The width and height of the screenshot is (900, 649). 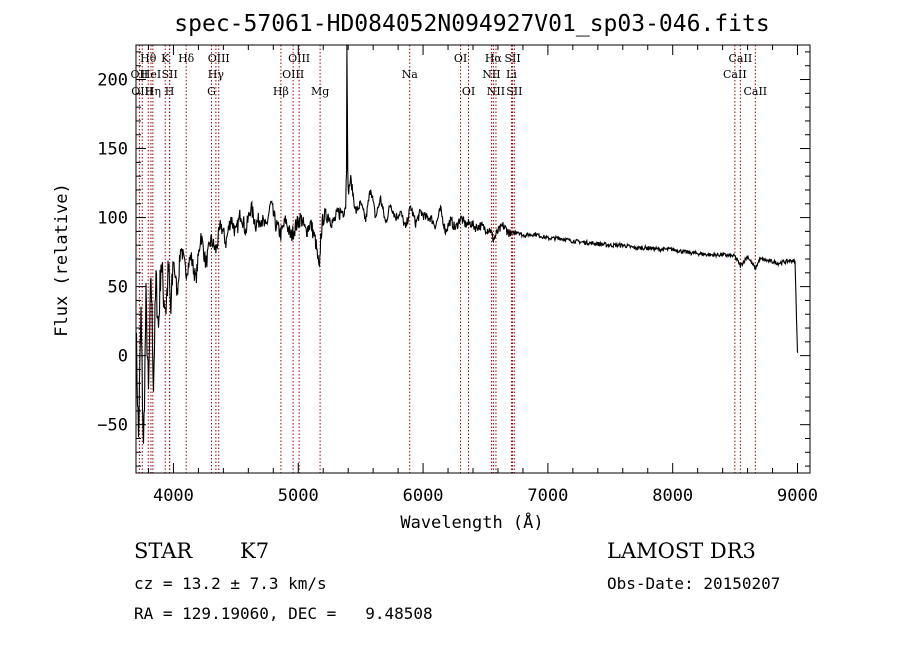 I want to click on y-tick-label: 150, so click(x=112, y=150).